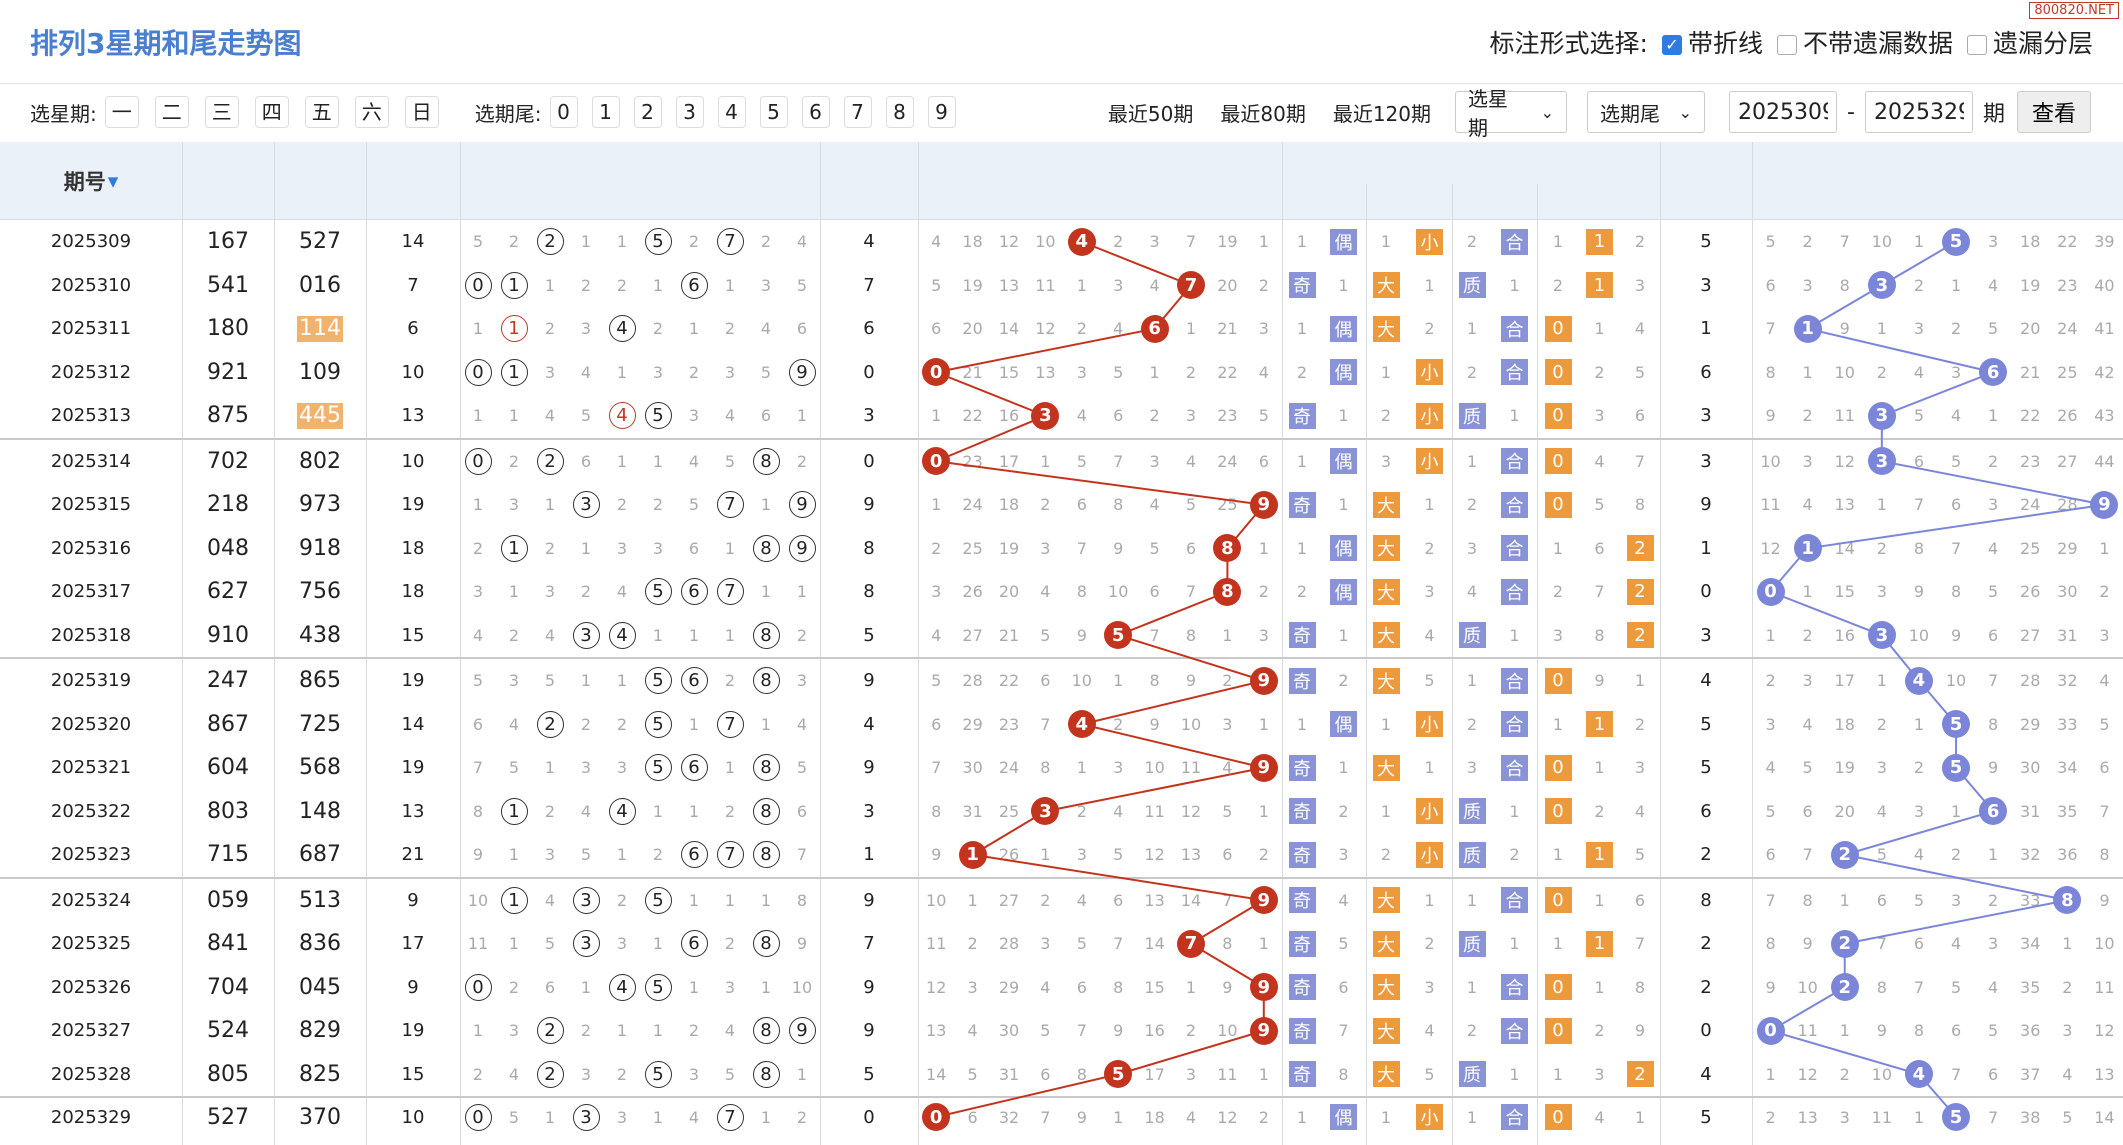 The height and width of the screenshot is (1145, 2123). What do you see at coordinates (478, 855) in the screenshot?
I see `dist-cell: 9` at bounding box center [478, 855].